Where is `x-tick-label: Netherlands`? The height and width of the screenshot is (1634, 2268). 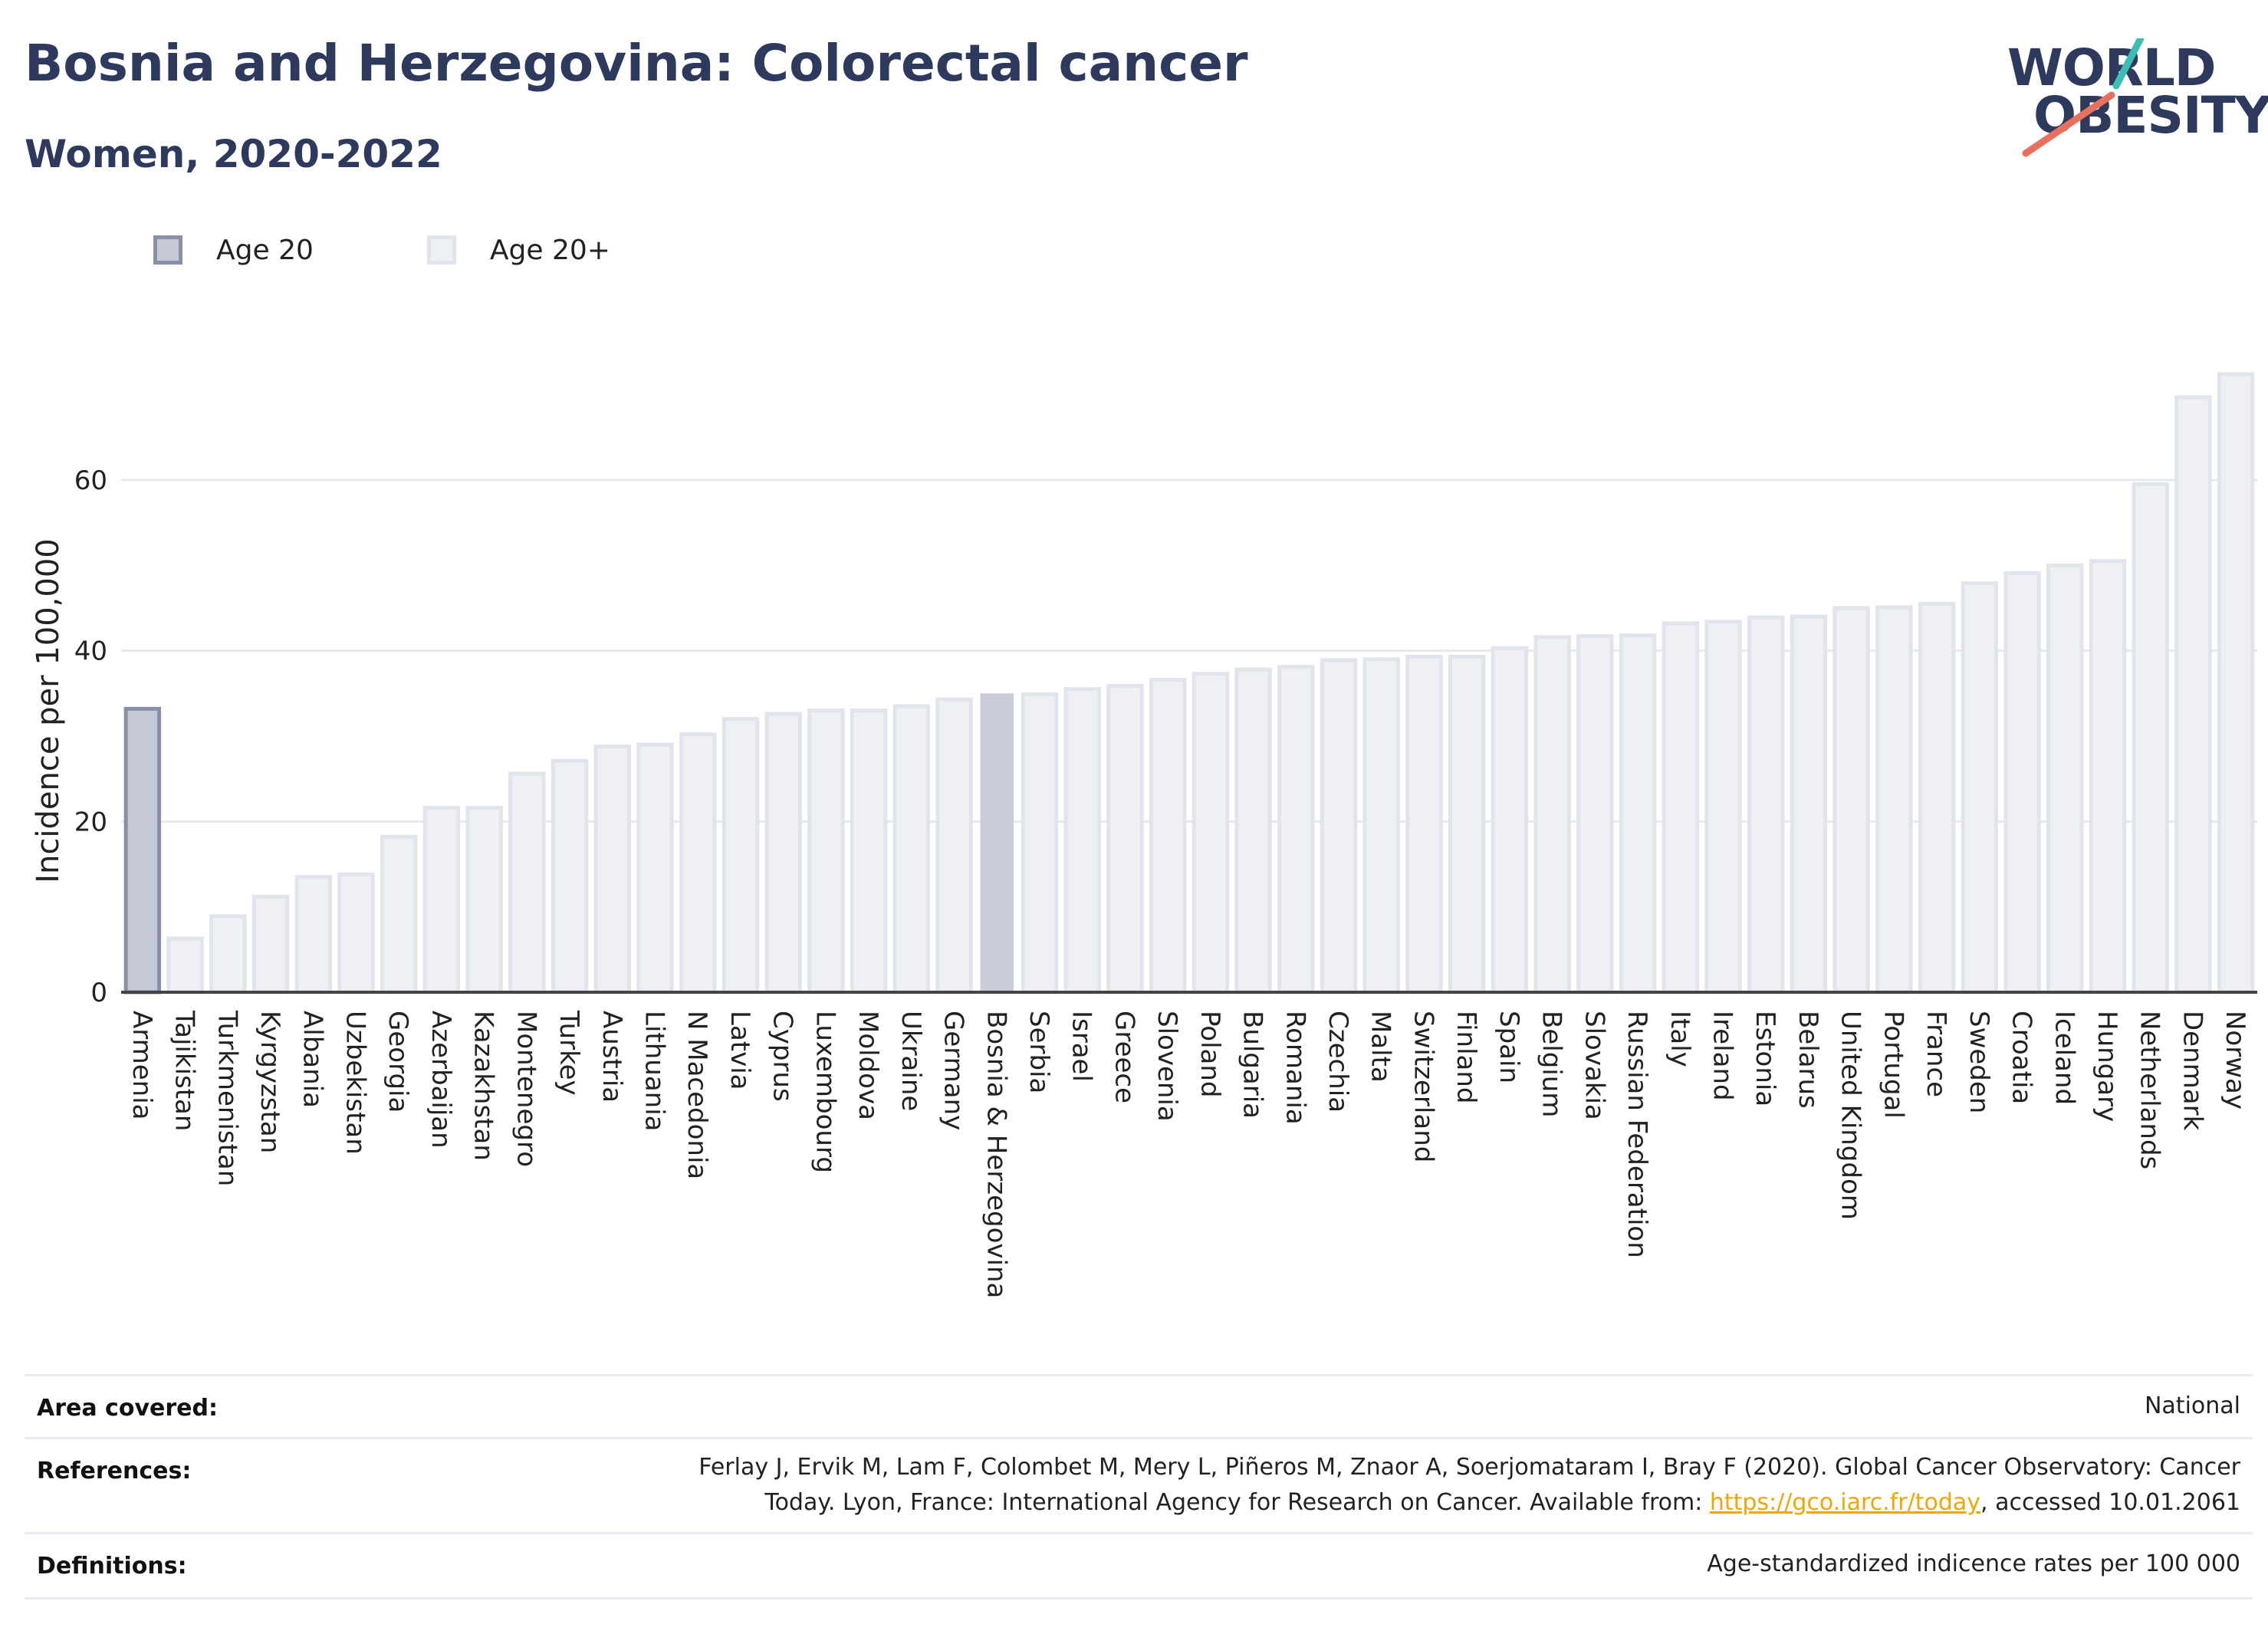 x-tick-label: Netherlands is located at coordinates (2150, 1090).